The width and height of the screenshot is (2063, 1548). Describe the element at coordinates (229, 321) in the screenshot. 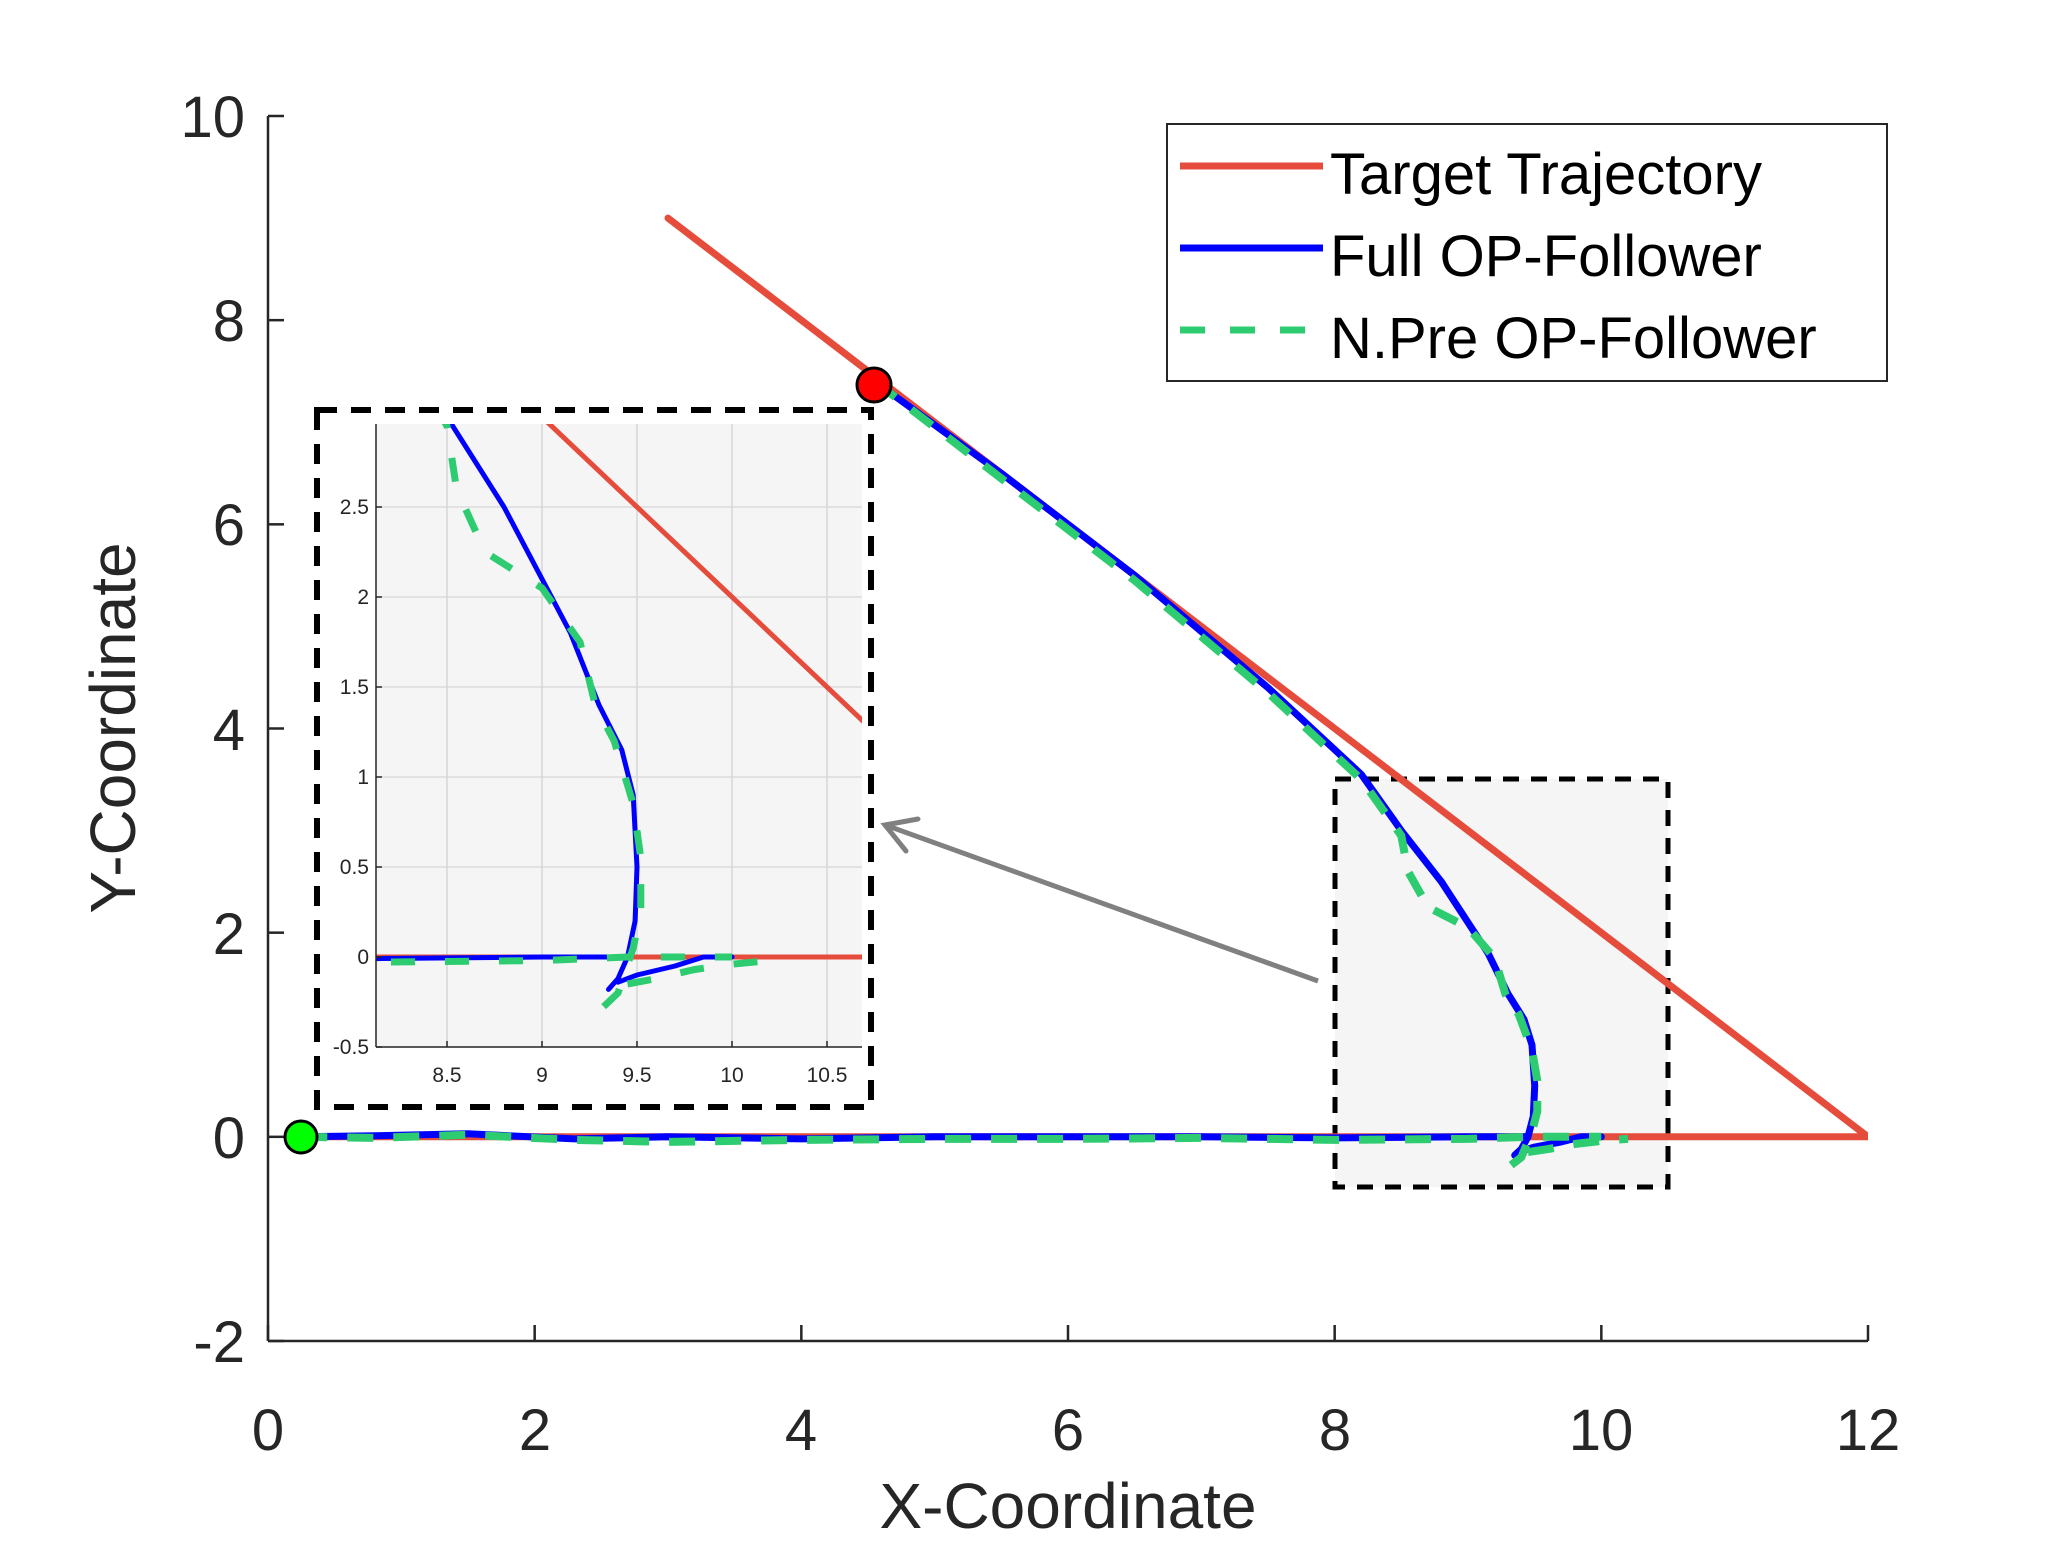

I see `y-tick-label: 8` at that location.